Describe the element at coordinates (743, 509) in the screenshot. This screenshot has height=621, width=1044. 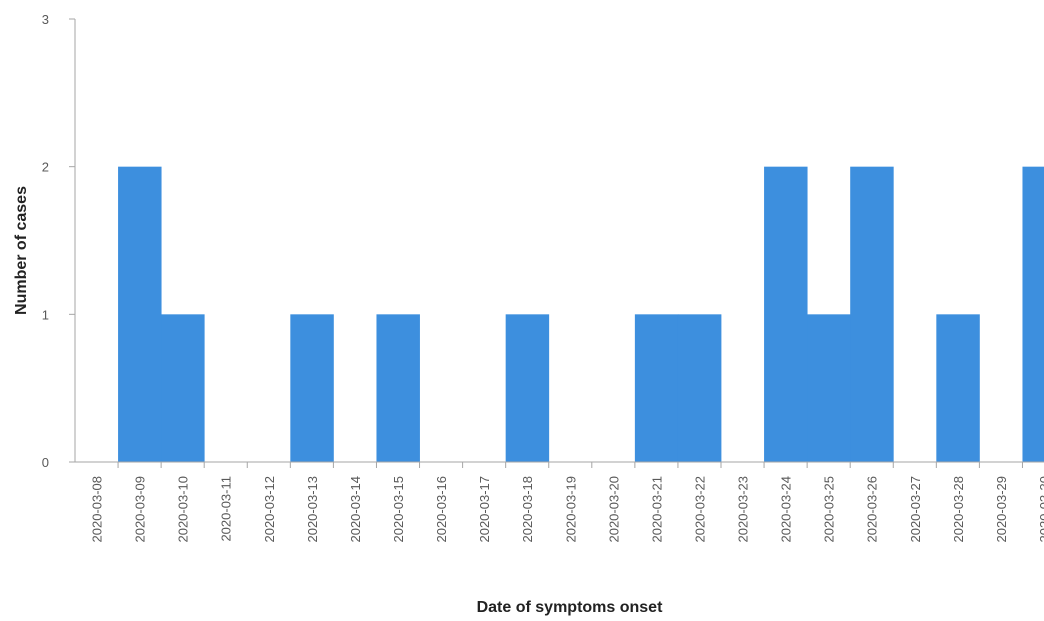
I see `x-tick-label: 2020-03-23` at that location.